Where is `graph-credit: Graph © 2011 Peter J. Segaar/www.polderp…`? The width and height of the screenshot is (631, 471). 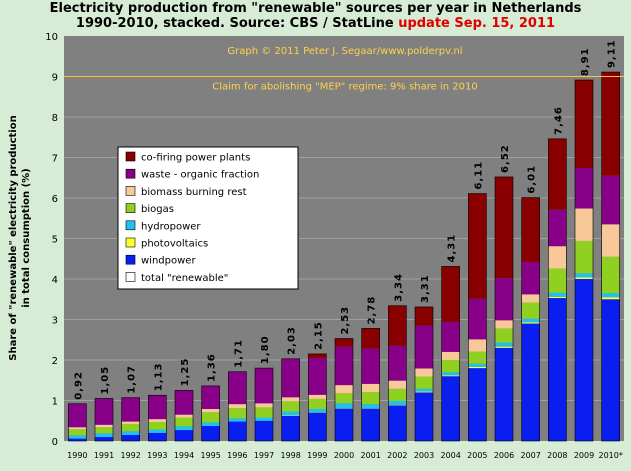
graph-credit: Graph © 2011 Peter J. Segaar/www.polderp… is located at coordinates (344, 51).